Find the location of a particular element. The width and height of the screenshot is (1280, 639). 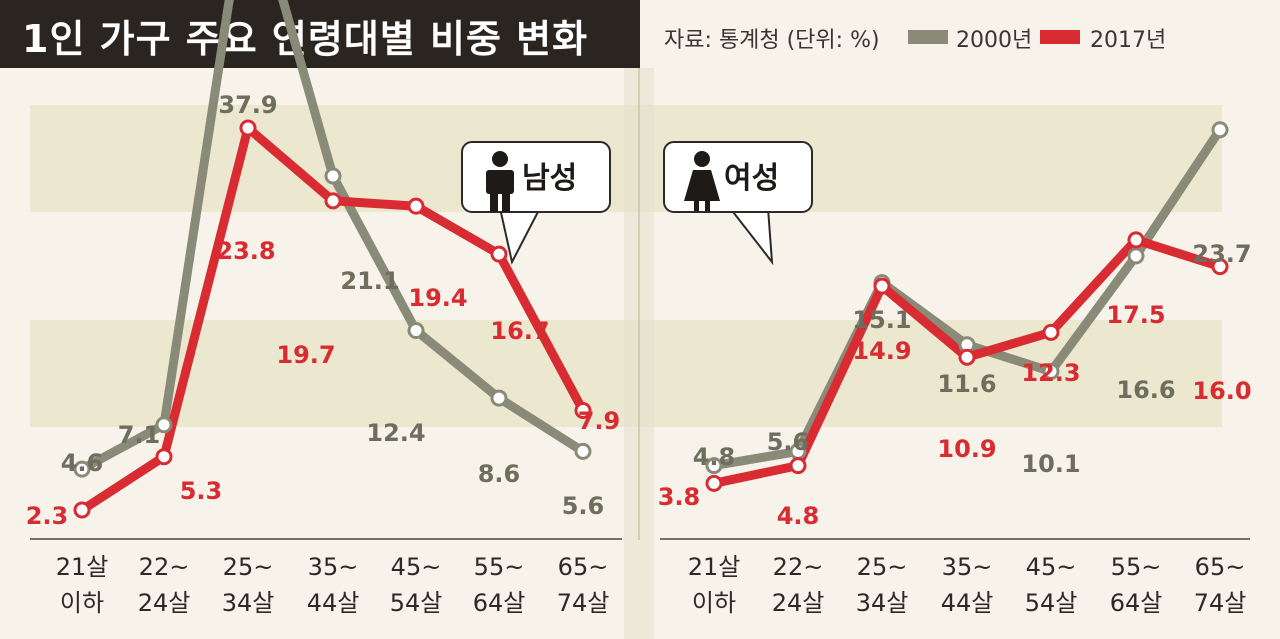

data-label-2000: 21.1 is located at coordinates (369, 281).